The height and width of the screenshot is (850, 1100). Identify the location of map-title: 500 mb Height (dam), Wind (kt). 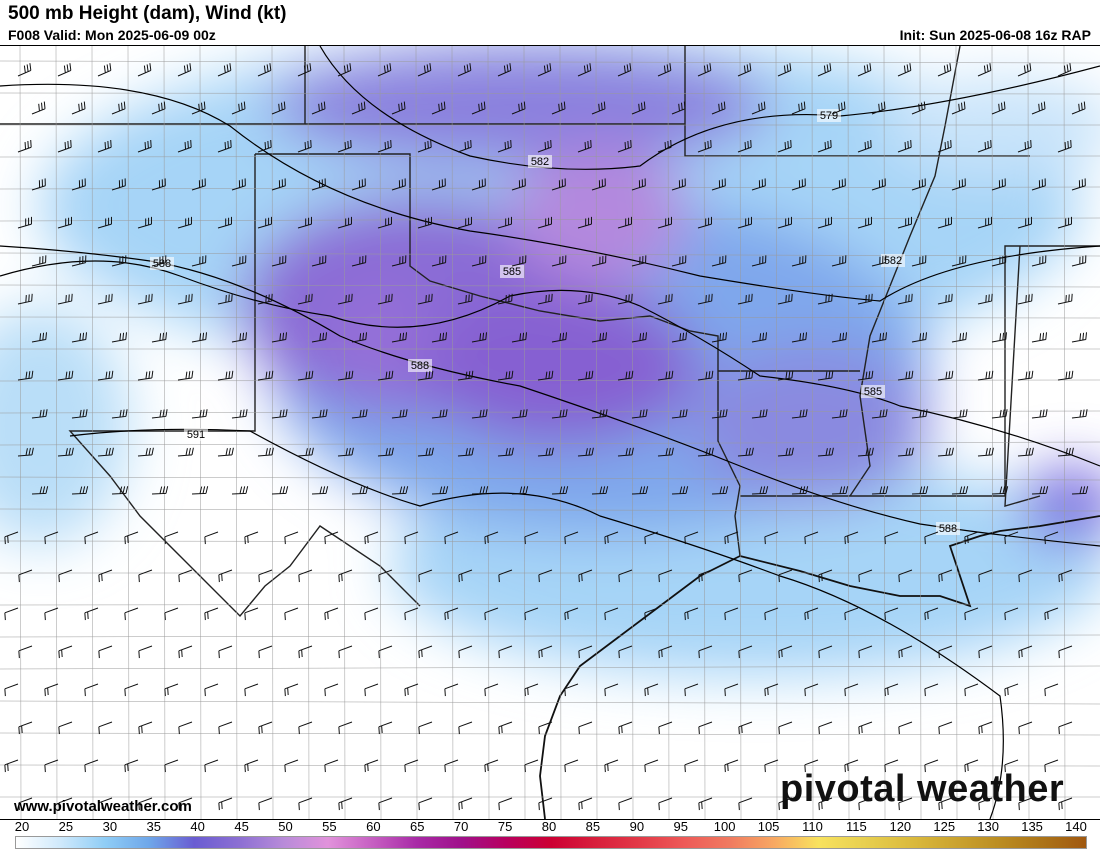
(147, 13).